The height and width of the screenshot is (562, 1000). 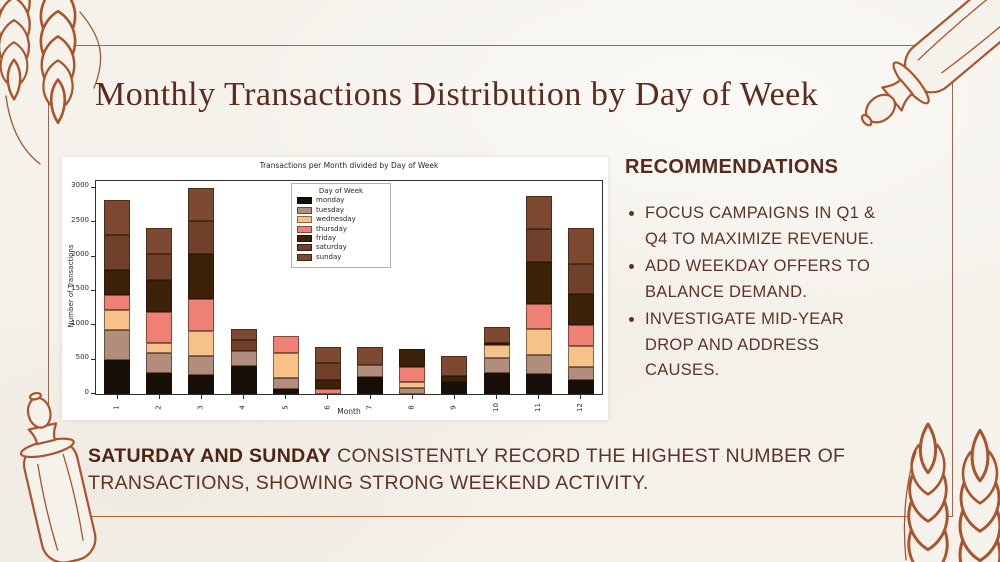 I want to click on x-axis-tick-label: 8, so click(x=412, y=407).